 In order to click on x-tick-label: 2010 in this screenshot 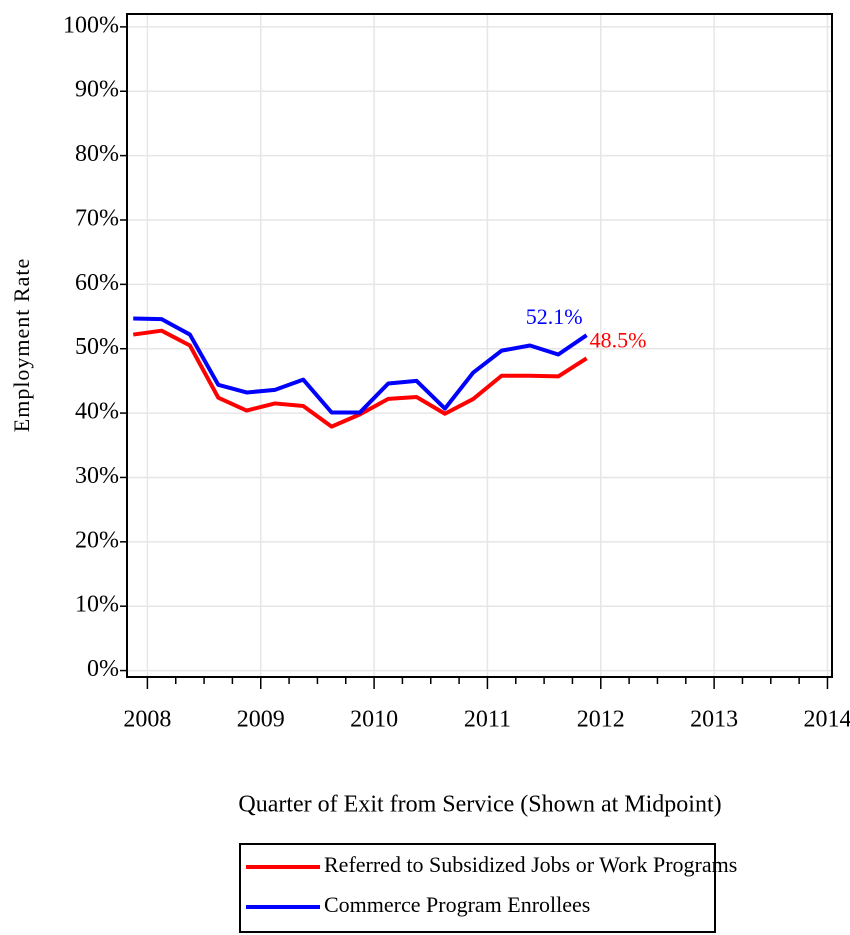, I will do `click(374, 720)`.